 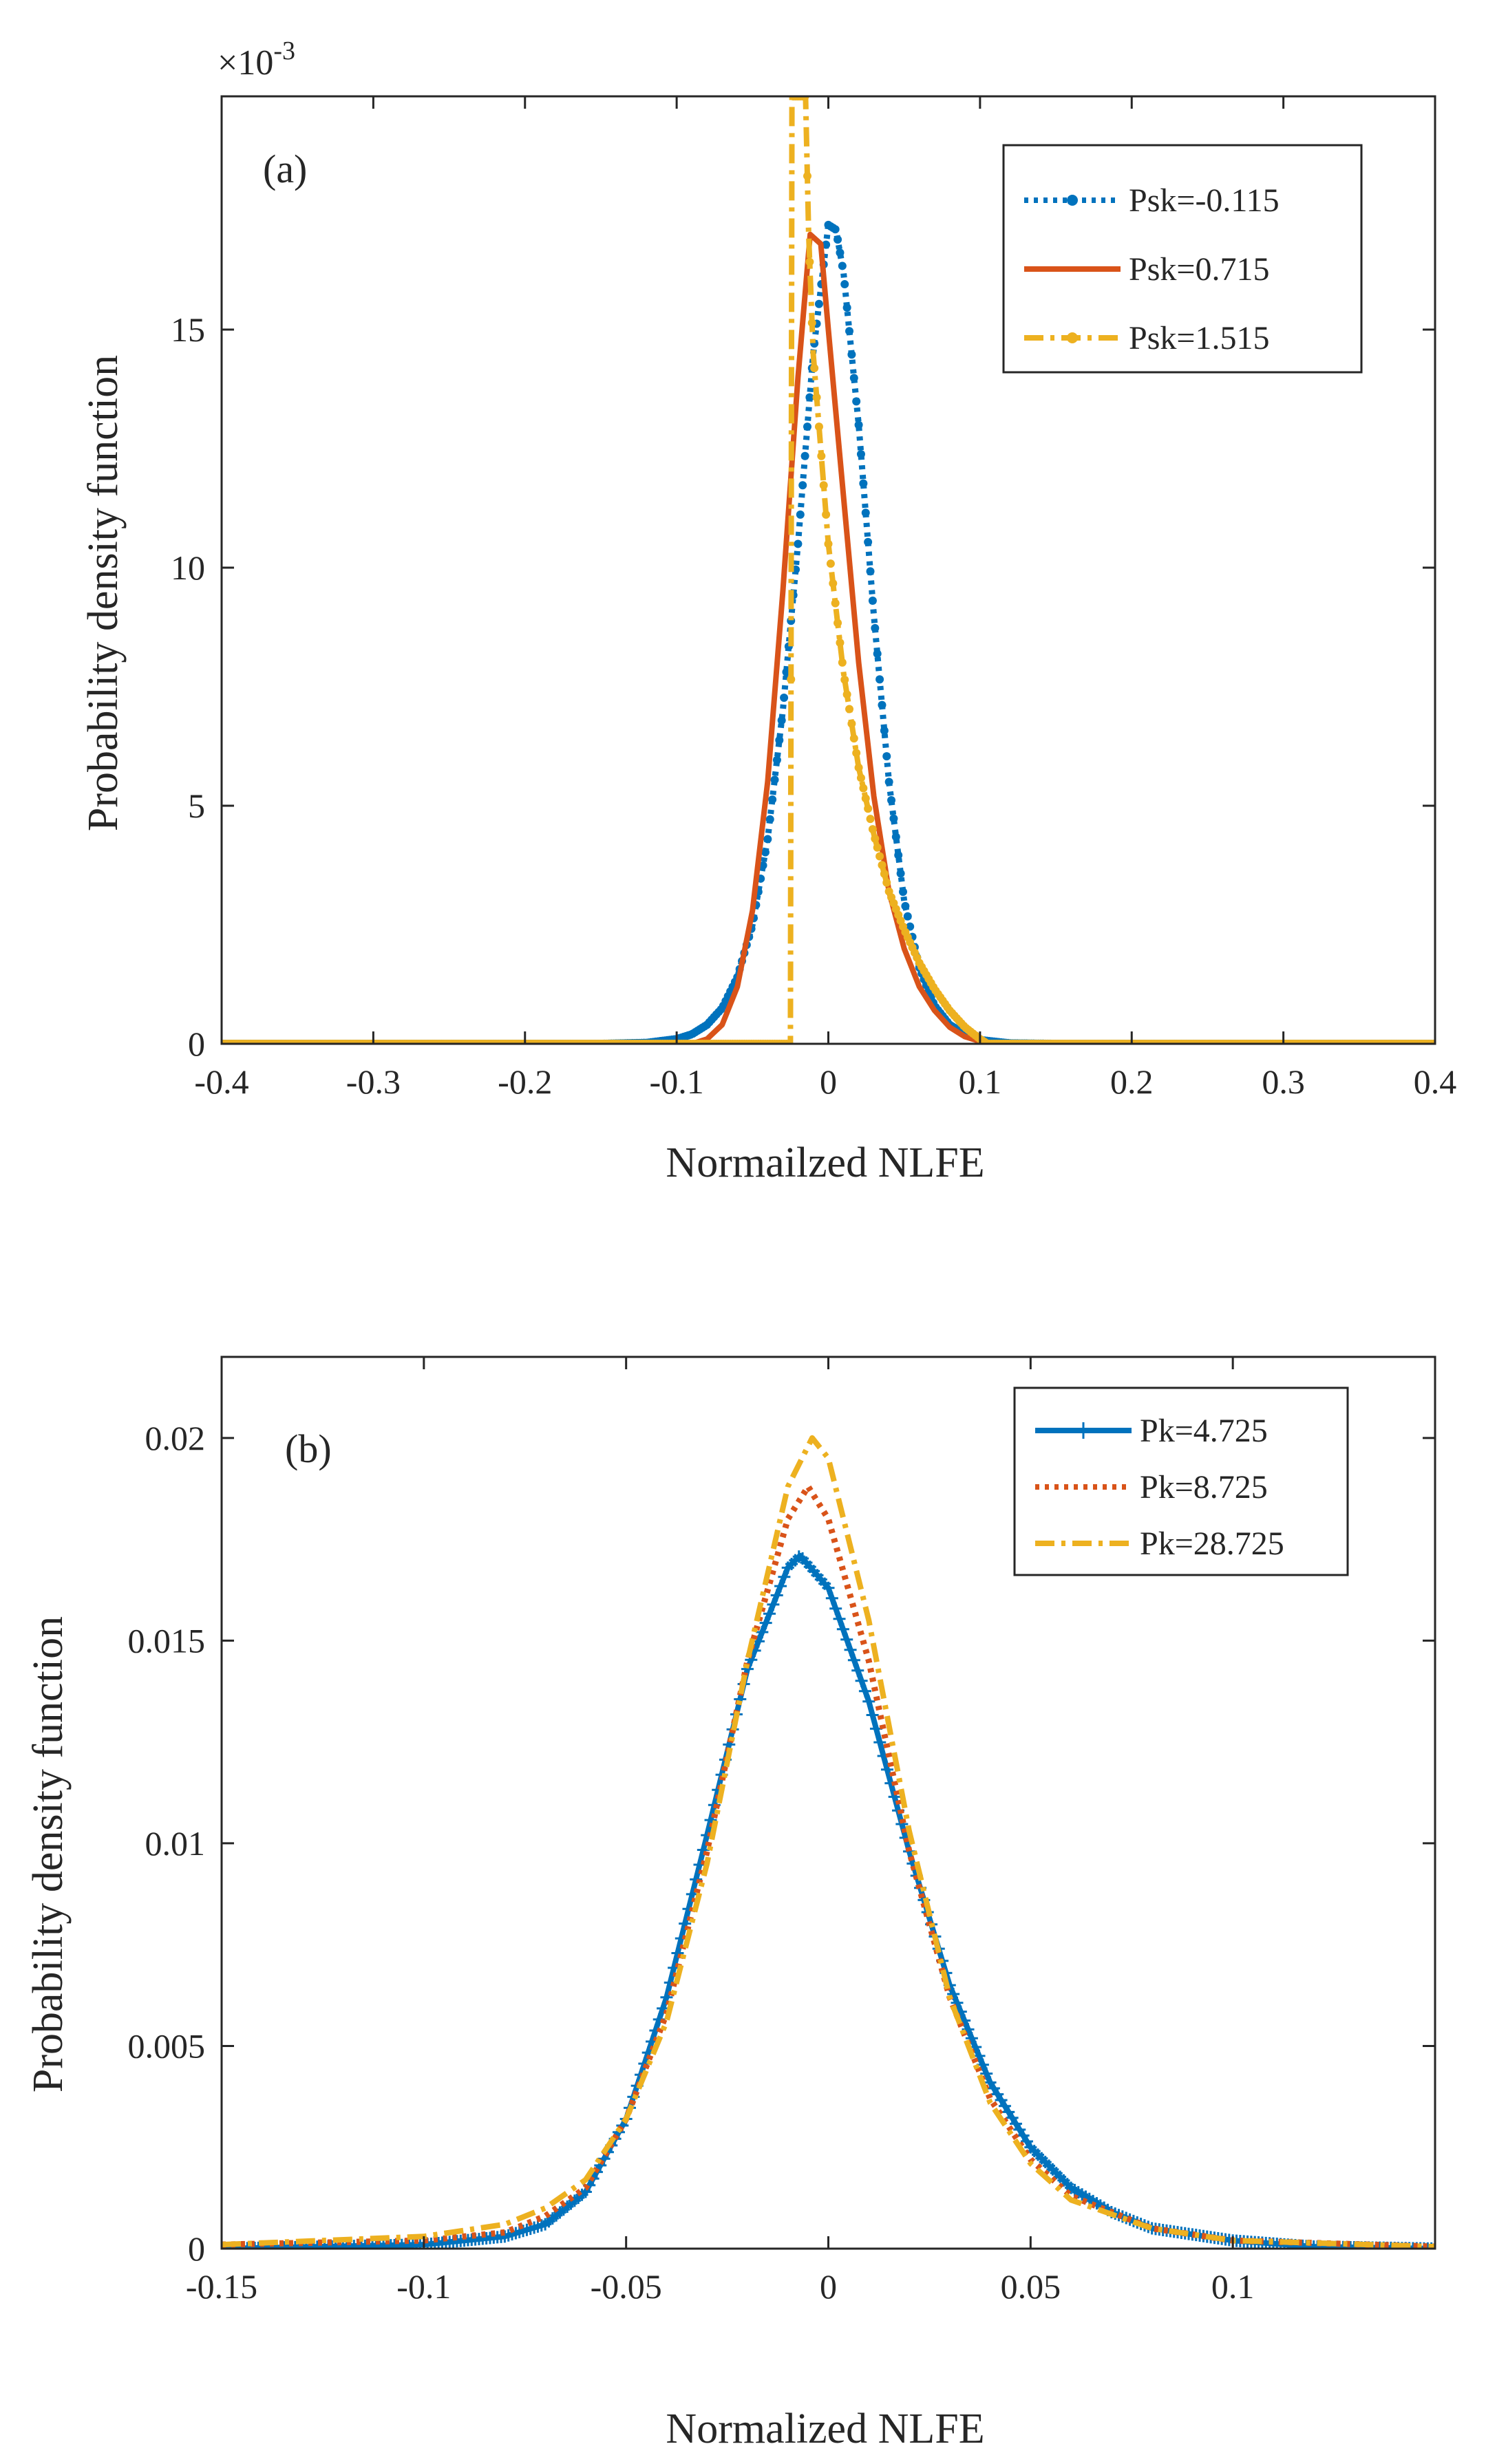 I want to click on x-tick-label: 0.4, so click(x=1436, y=1081).